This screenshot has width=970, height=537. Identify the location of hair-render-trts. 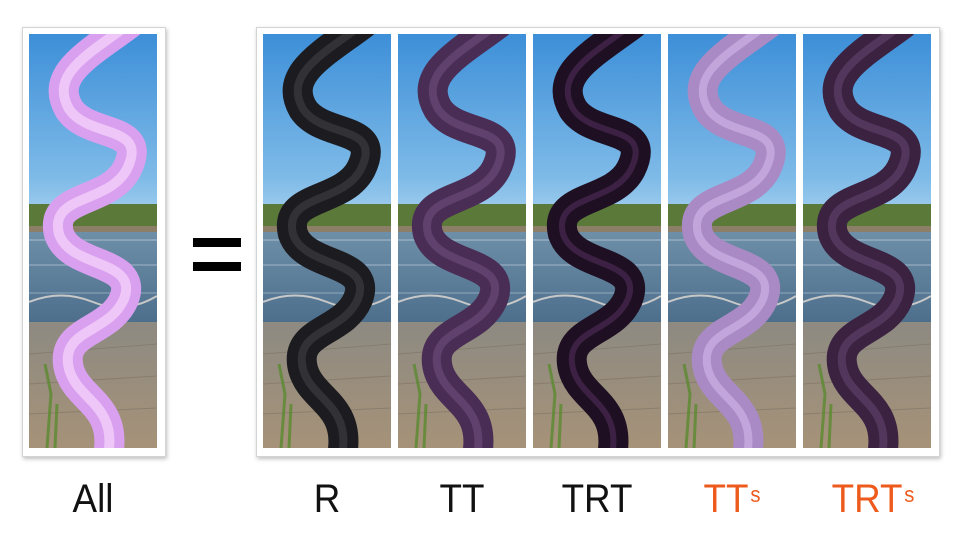
(867, 241).